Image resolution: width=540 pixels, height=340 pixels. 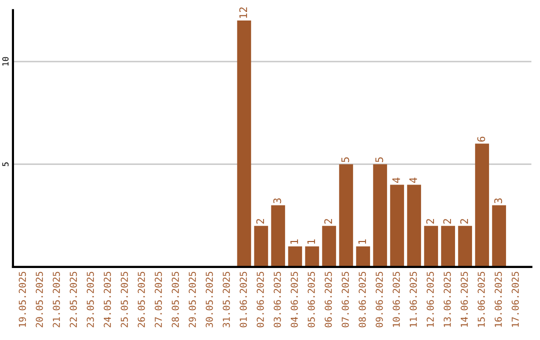 I want to click on x-tick-label: 04.06.2025, so click(x=294, y=300).